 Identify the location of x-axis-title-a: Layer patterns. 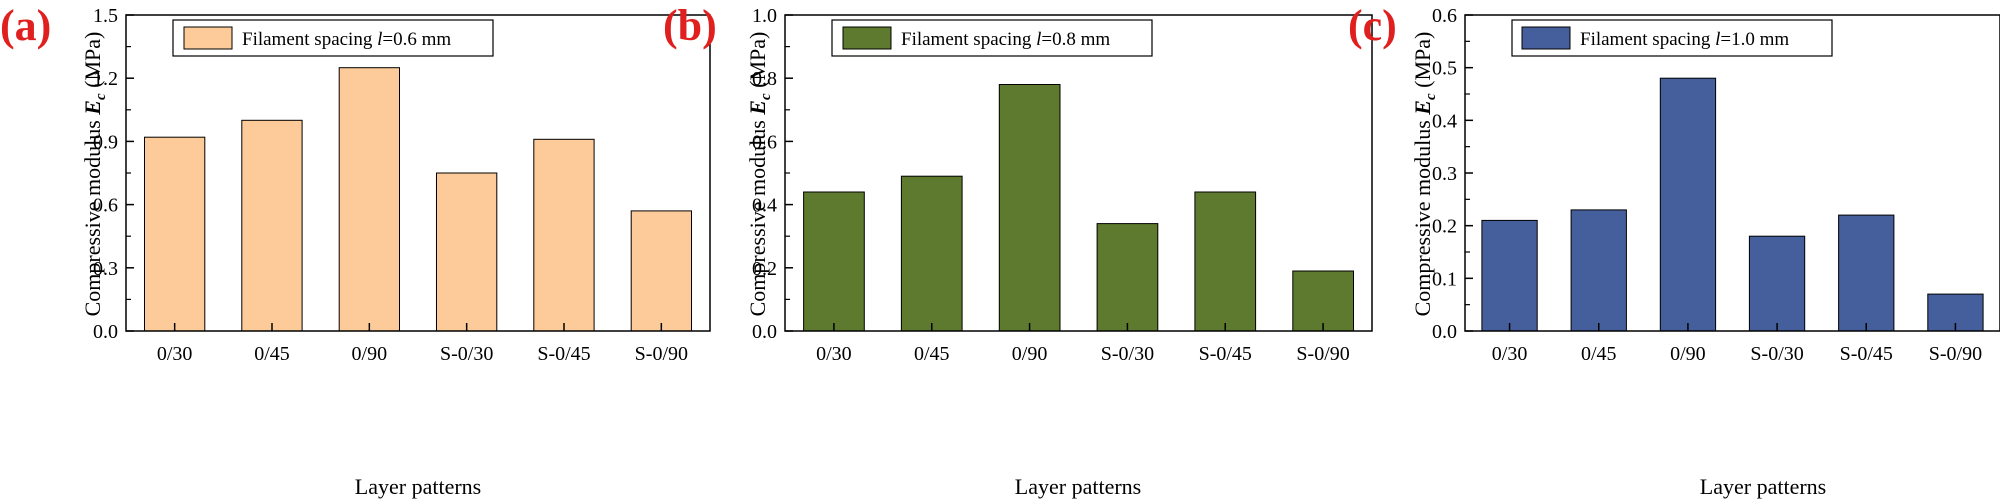
(418, 486).